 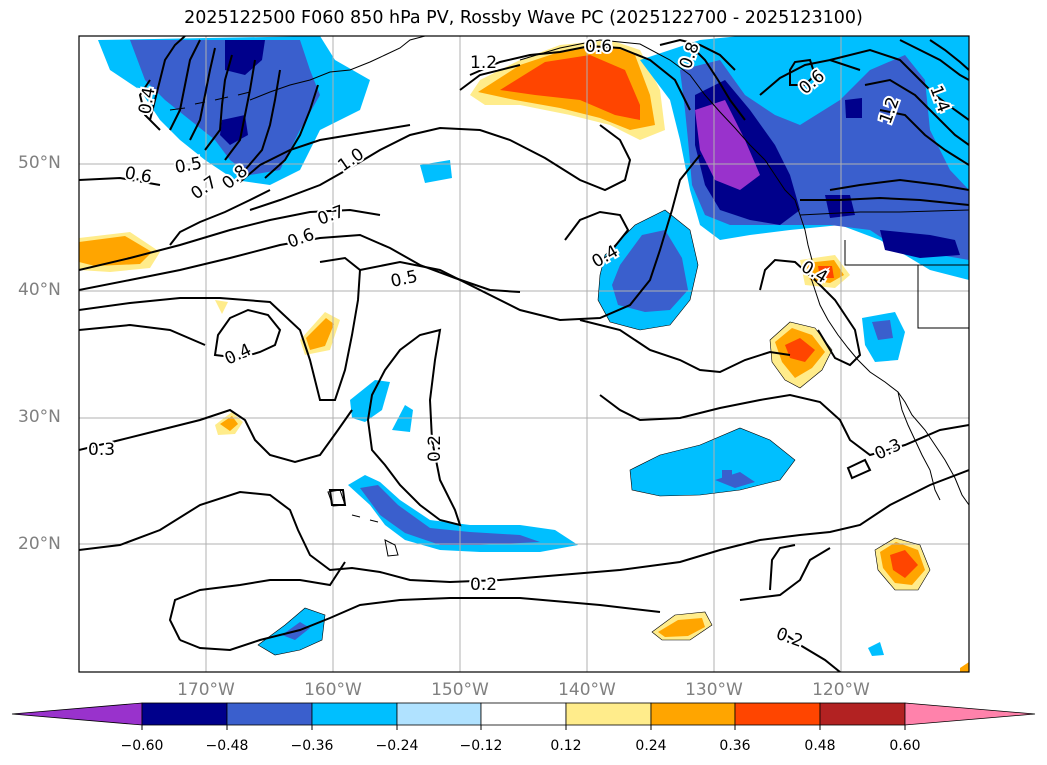 What do you see at coordinates (142, 746) in the screenshot?
I see `colorbar-tick-label: −0.60` at bounding box center [142, 746].